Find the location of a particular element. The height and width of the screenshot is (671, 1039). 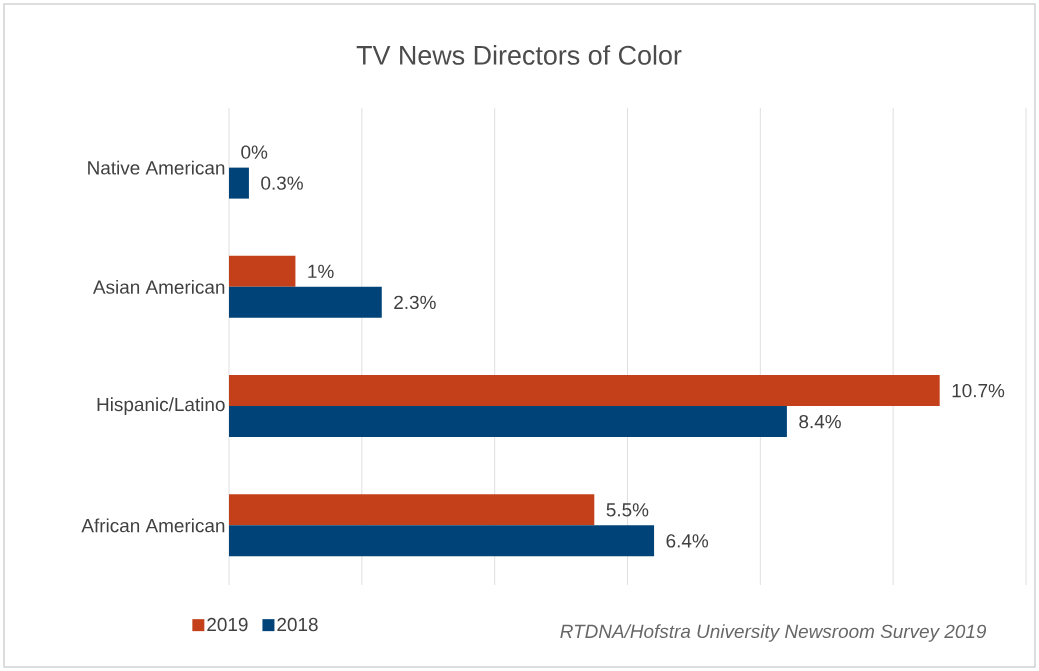

y-tick-label: Hispanic/Latino is located at coordinates (161, 406).